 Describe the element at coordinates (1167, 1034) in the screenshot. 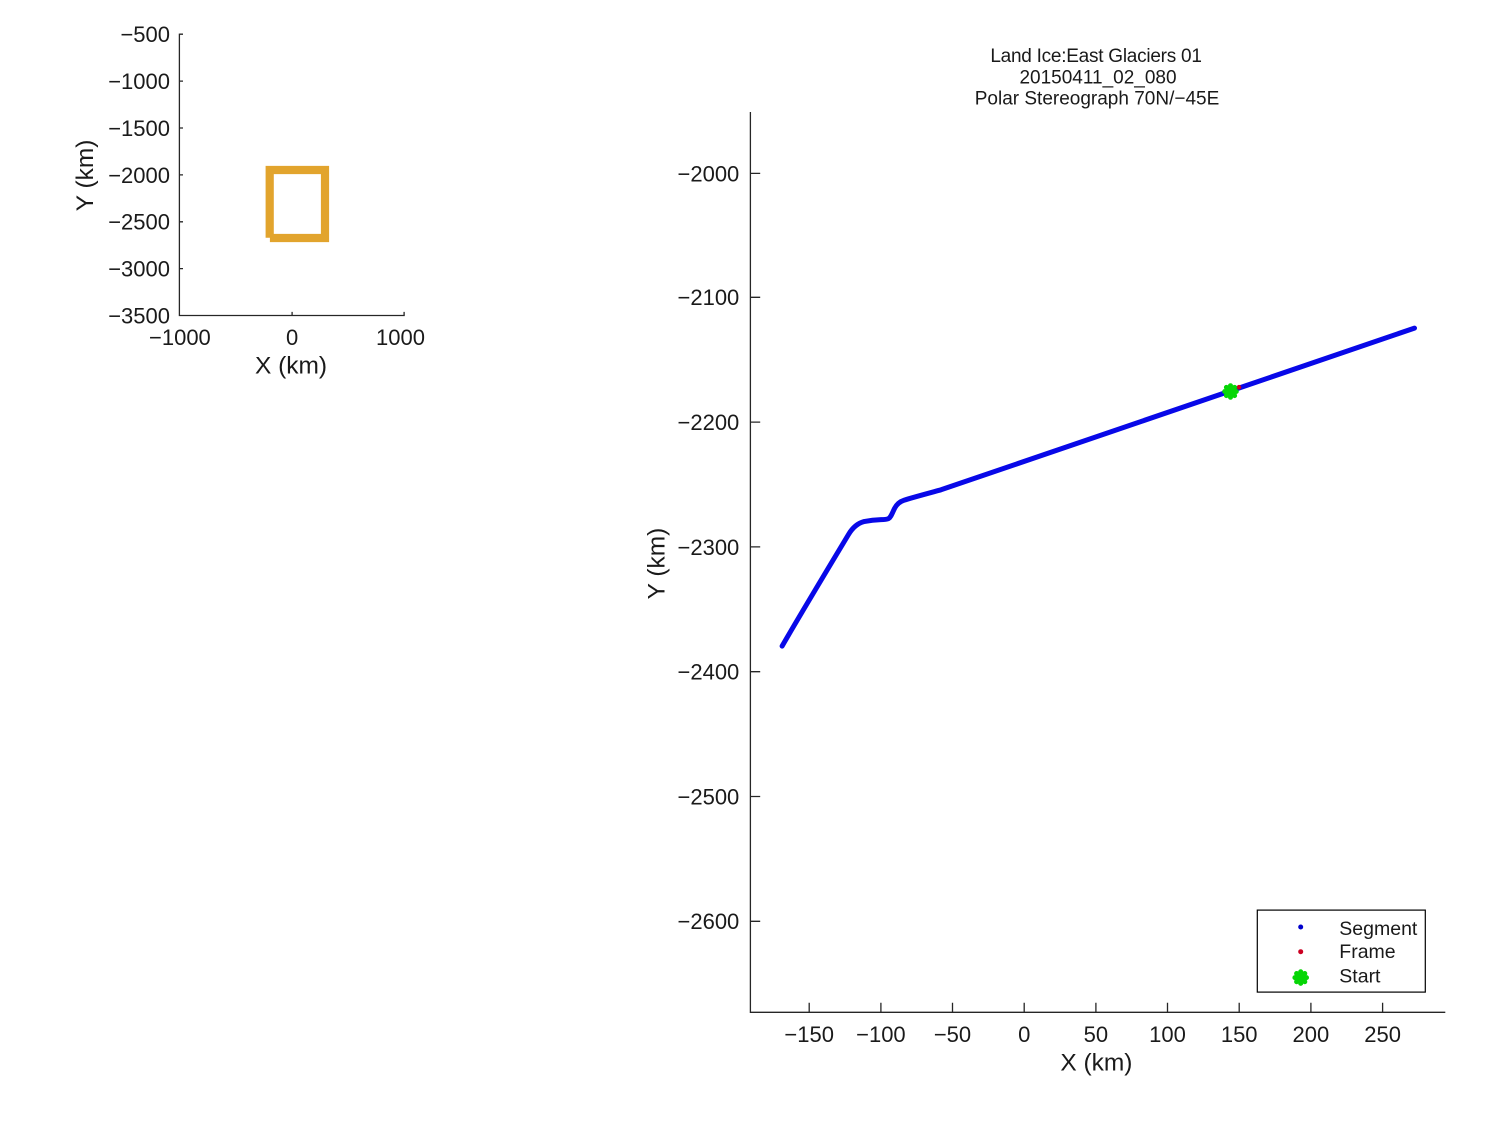

I see `svg-text: 100` at that location.